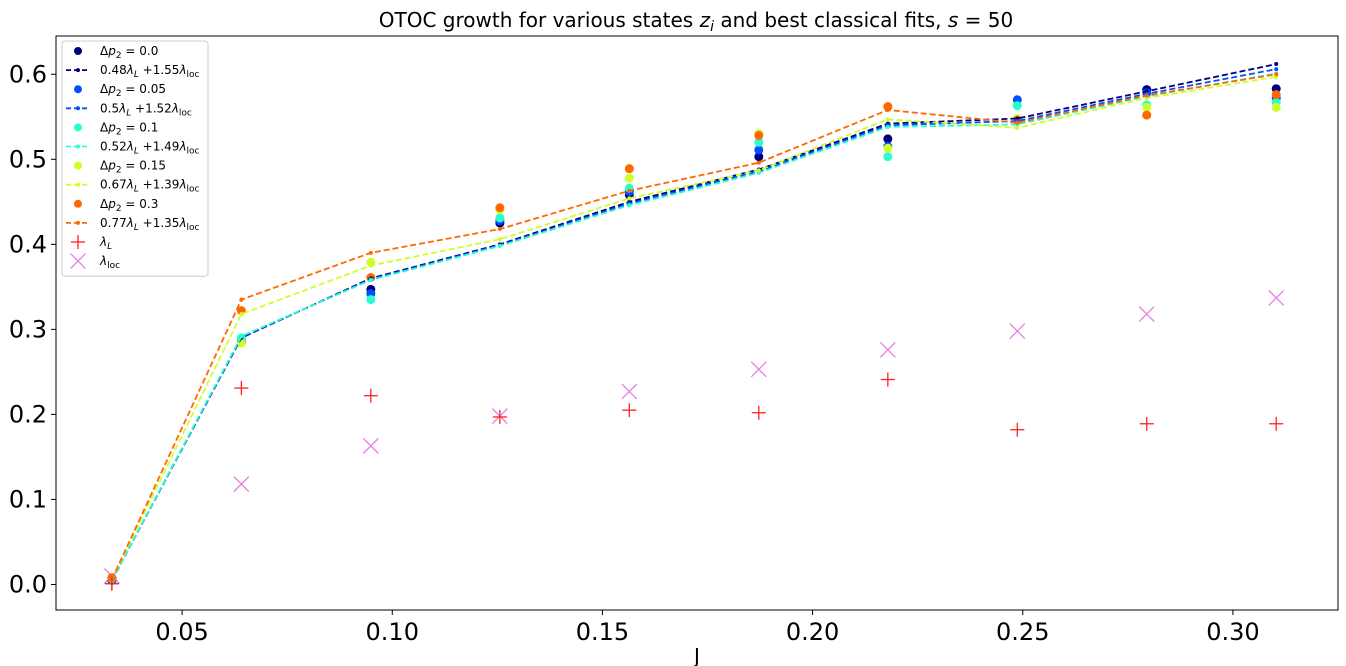 This screenshot has height=666, width=1346. What do you see at coordinates (985, 20) in the screenshot?
I see `title-suffix: = 50` at bounding box center [985, 20].